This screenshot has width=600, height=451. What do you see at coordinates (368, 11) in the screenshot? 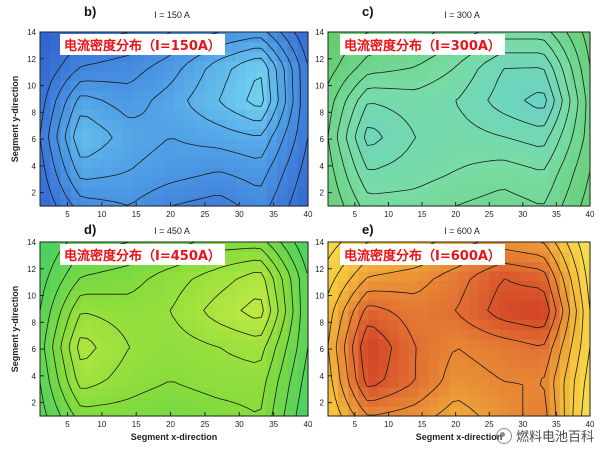
I see `panel-letter: c)` at bounding box center [368, 11].